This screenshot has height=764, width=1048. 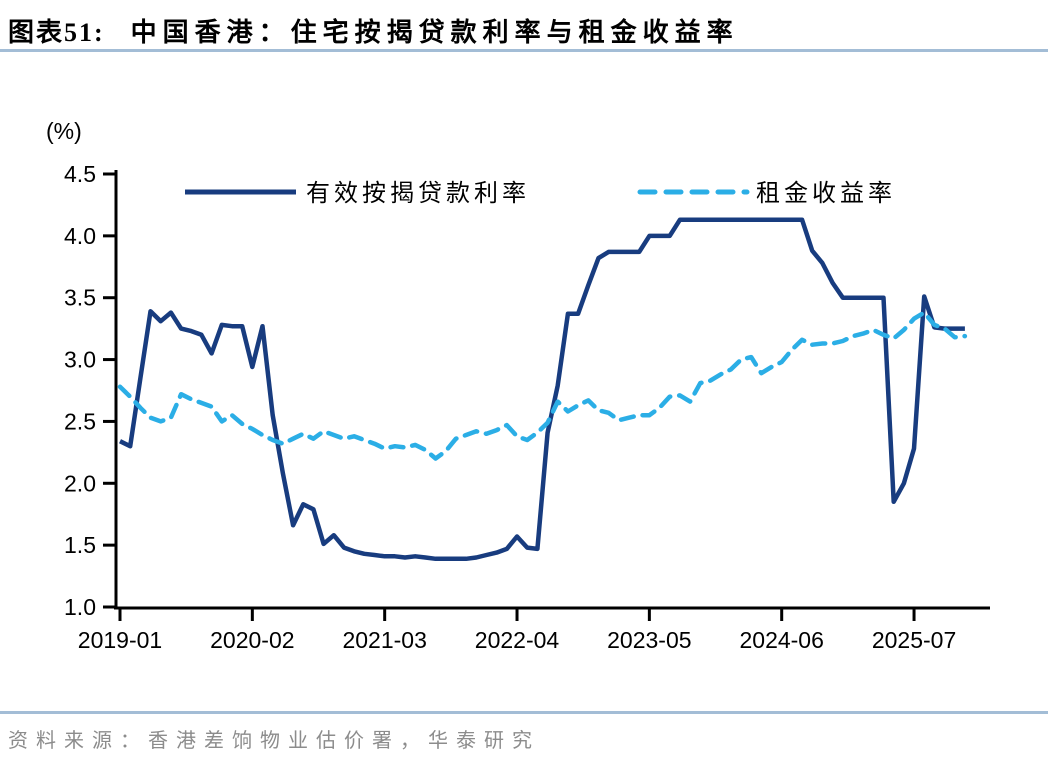 I want to click on footer-divider-rule, so click(x=524, y=712).